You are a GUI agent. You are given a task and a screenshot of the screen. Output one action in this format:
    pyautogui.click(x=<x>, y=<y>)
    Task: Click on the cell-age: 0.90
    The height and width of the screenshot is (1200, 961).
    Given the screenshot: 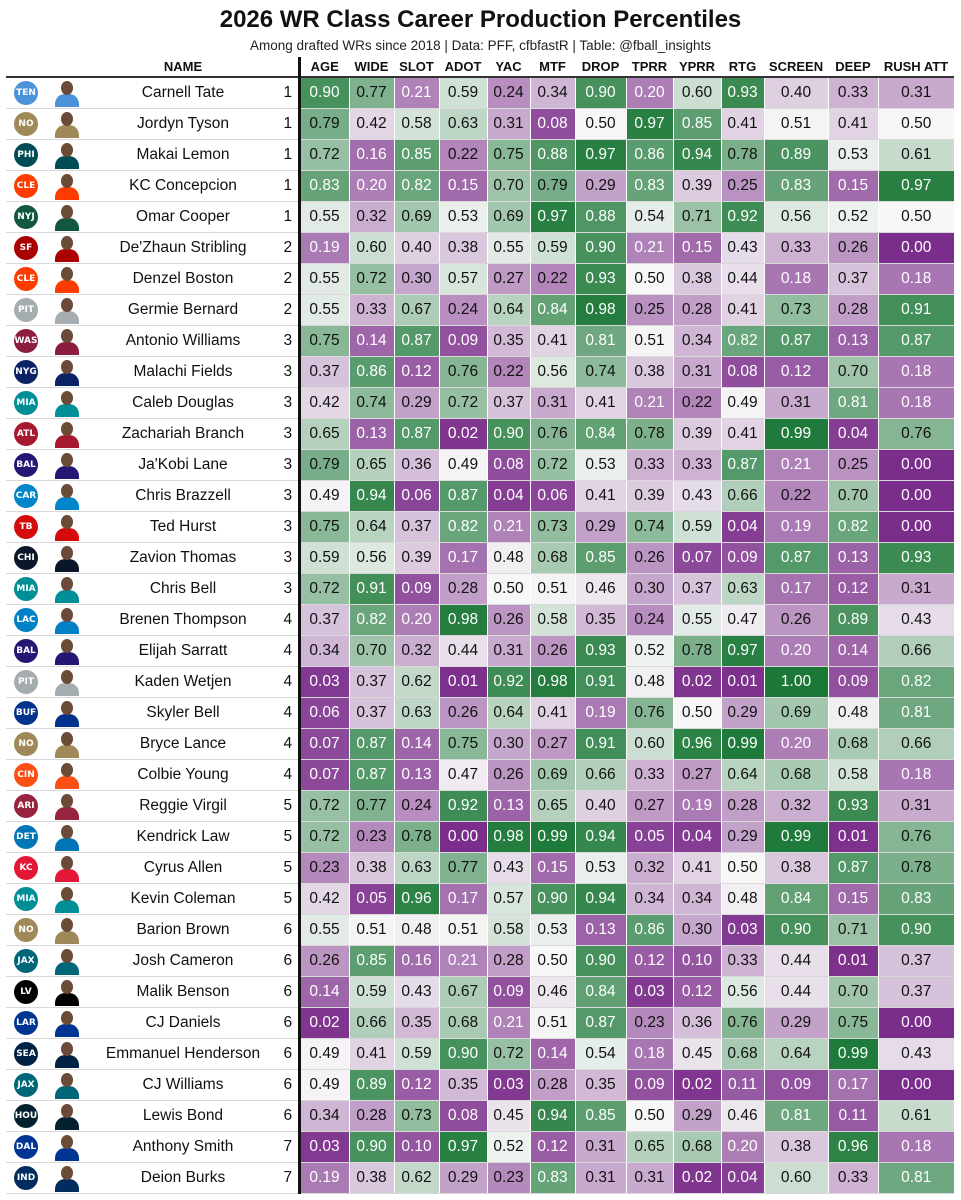 What is the action you would take?
    pyautogui.click(x=323, y=93)
    